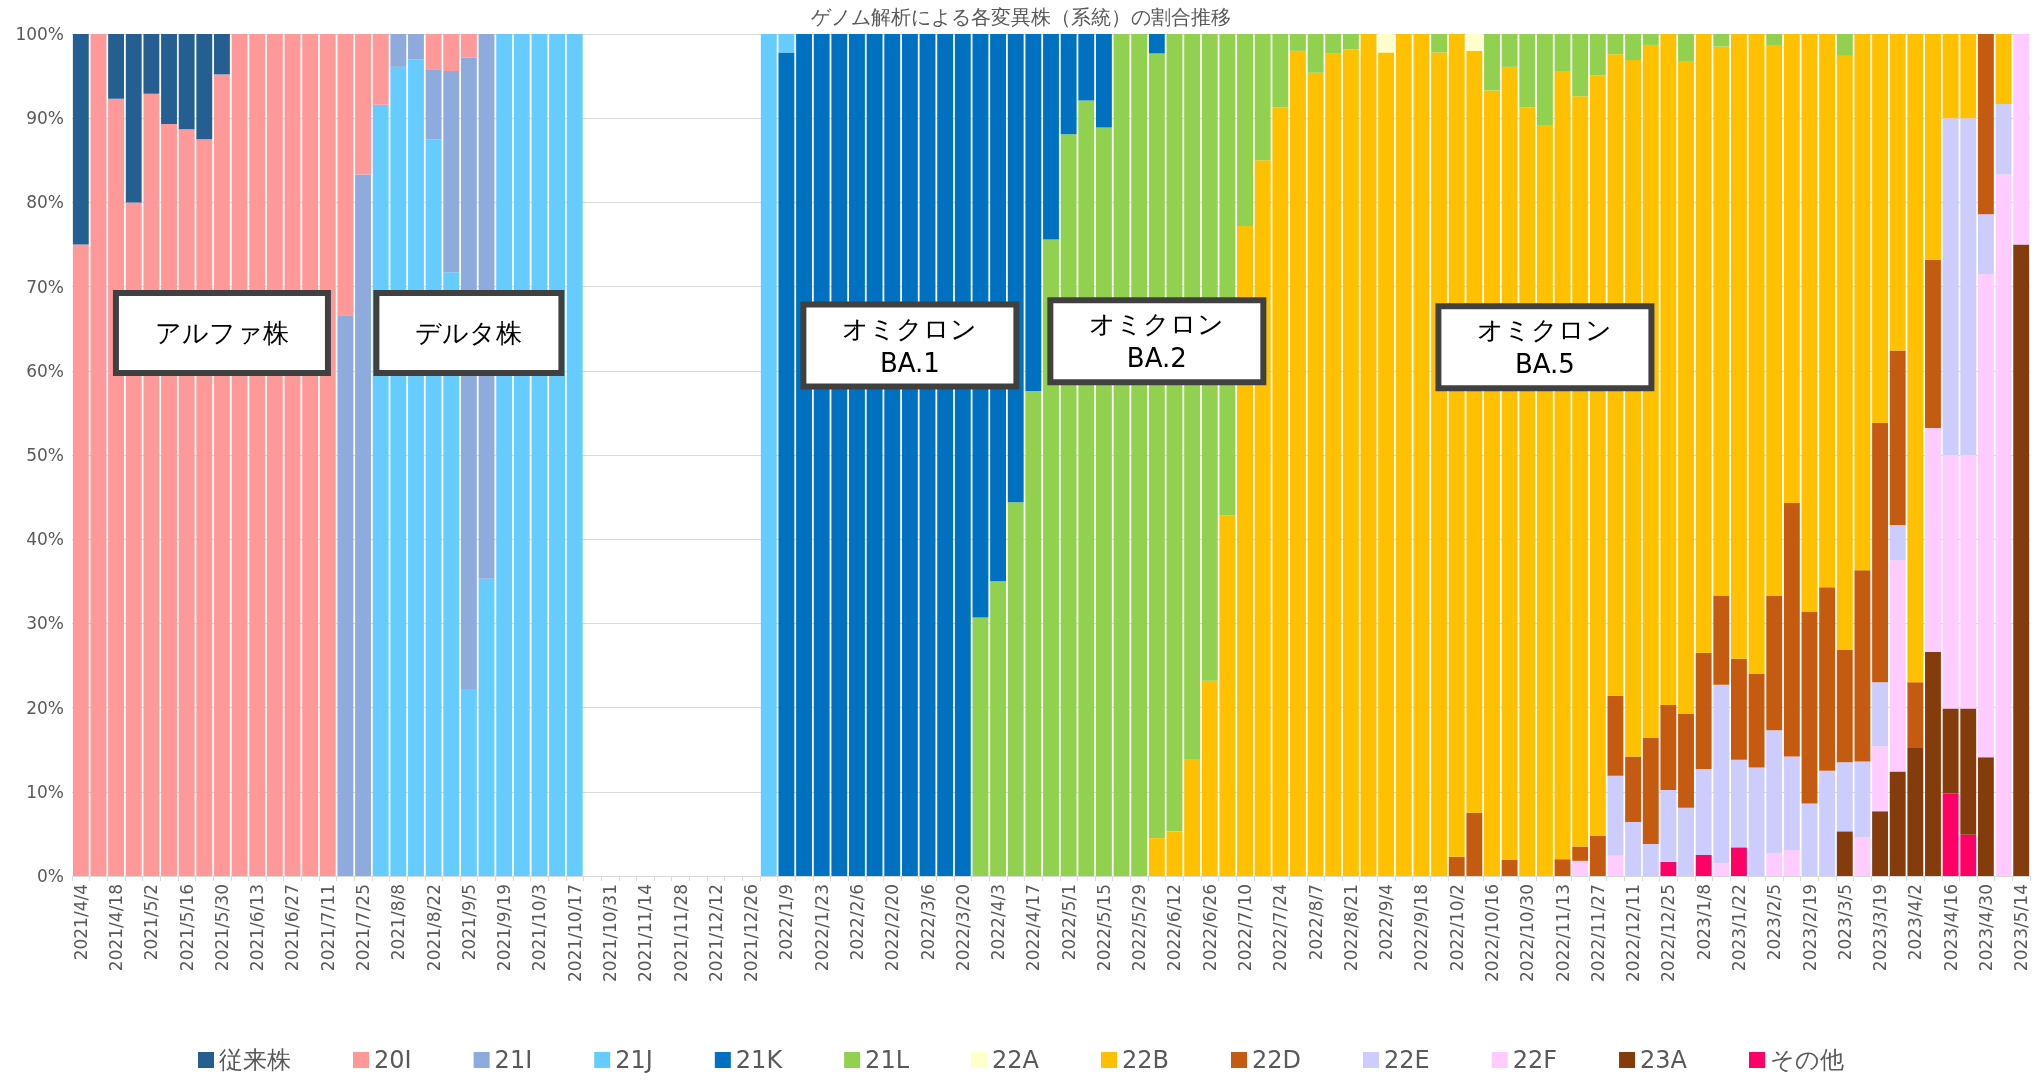  What do you see at coordinates (887, 1060) in the screenshot?
I see `legend-label: 21L` at bounding box center [887, 1060].